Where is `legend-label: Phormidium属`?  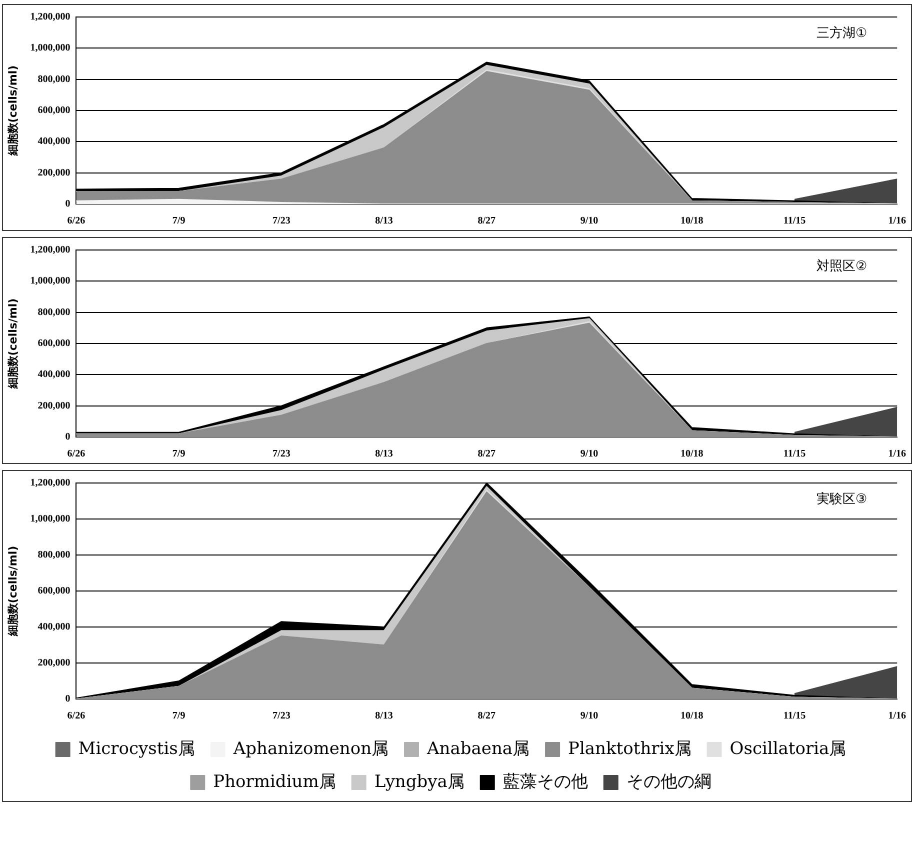 legend-label: Phormidium属 is located at coordinates (274, 782).